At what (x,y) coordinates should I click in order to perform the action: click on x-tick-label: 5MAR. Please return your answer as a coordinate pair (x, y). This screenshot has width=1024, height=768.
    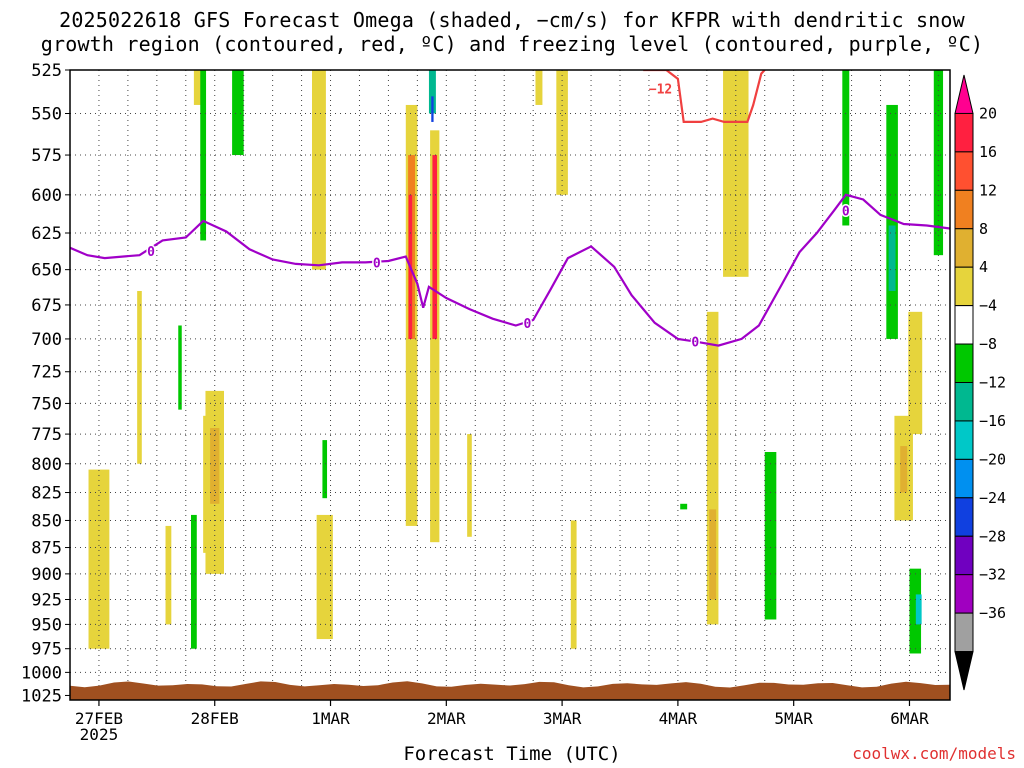
    Looking at the image, I should click on (793, 718).